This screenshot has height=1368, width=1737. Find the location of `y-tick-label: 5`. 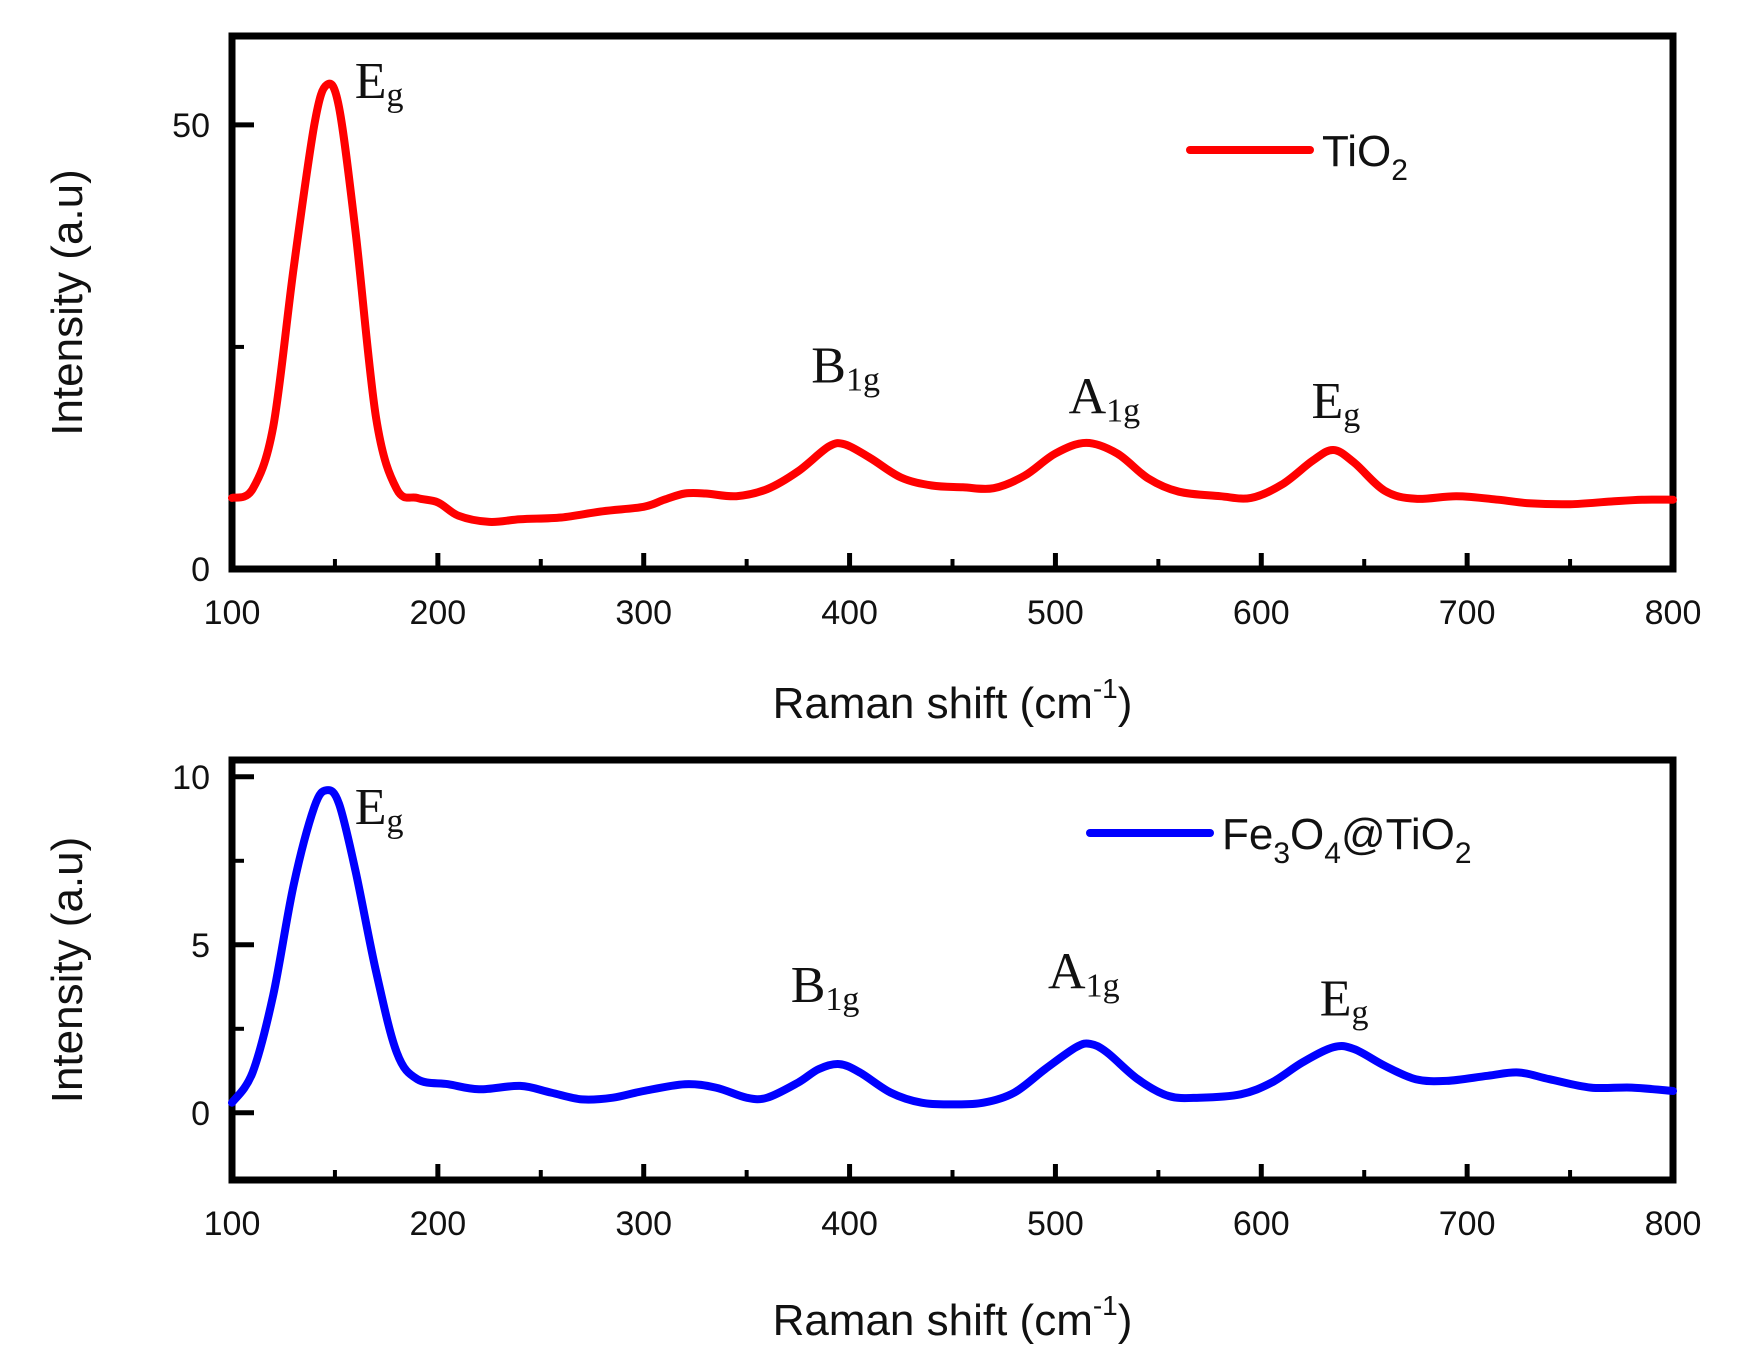

y-tick-label: 5 is located at coordinates (200, 946).